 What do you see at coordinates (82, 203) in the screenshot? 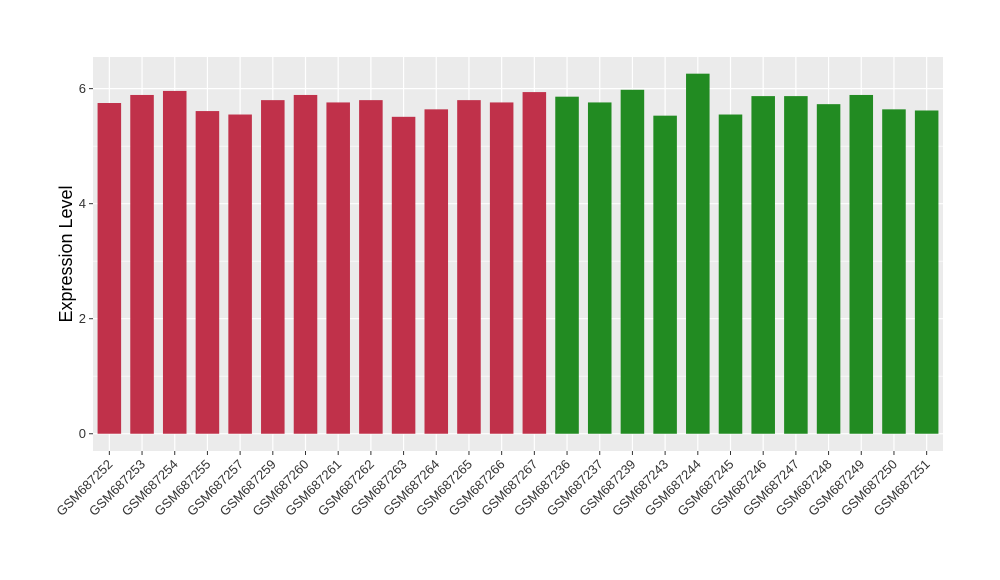
I see `y-tick-label: 4` at bounding box center [82, 203].